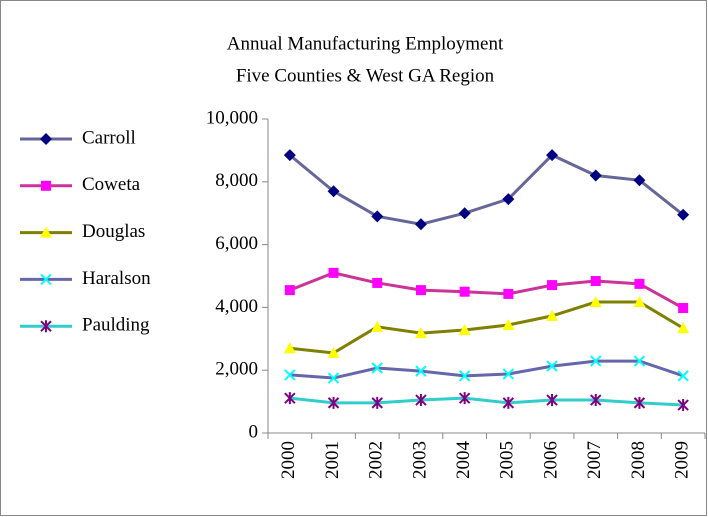  I want to click on x-tick-label: 2000, so click(288, 460).